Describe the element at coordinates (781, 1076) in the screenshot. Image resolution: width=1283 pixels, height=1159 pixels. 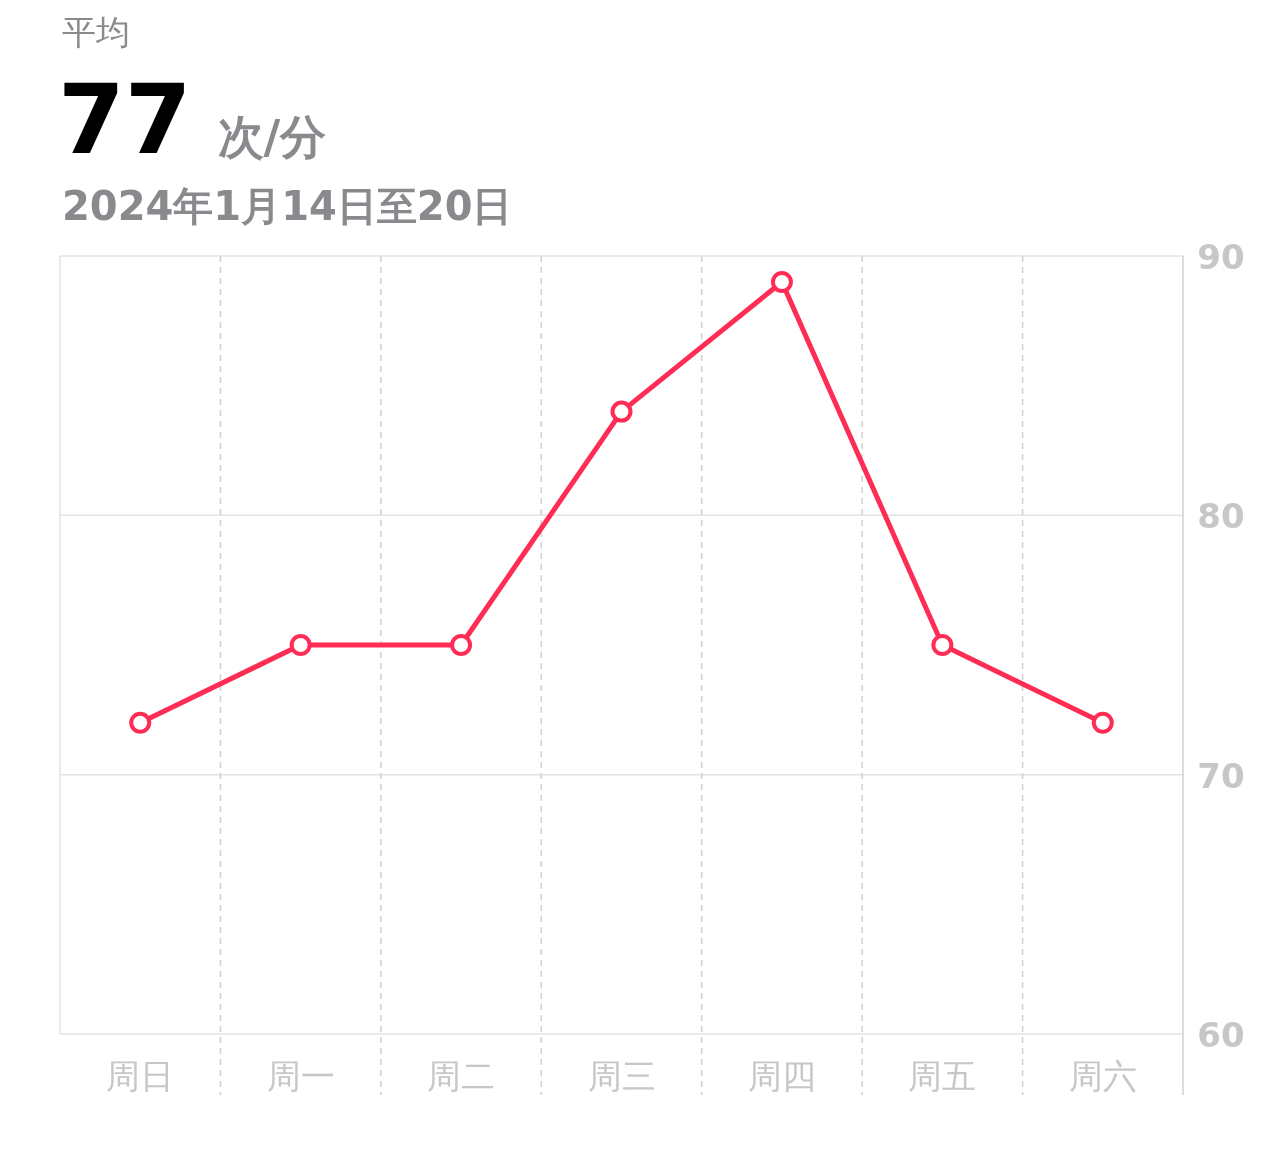
I see `x-tick-label: 周四` at that location.